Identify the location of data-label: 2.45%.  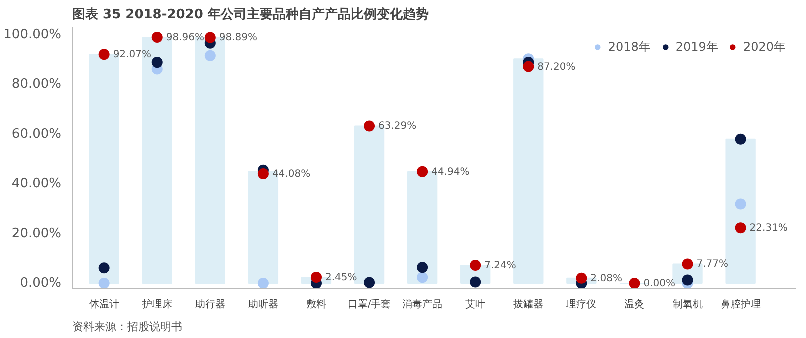
(341, 278).